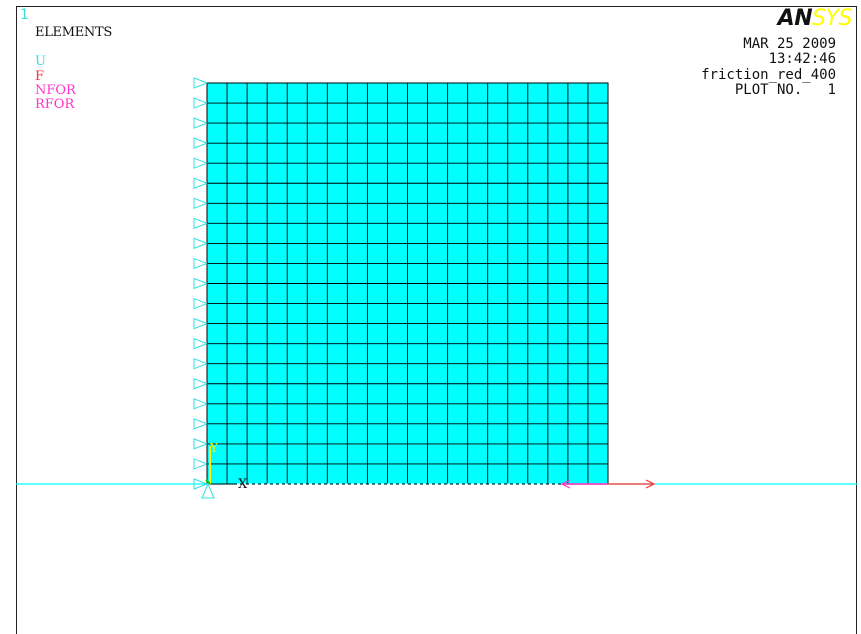  I want to click on triad-z-axis, so click(208, 482).